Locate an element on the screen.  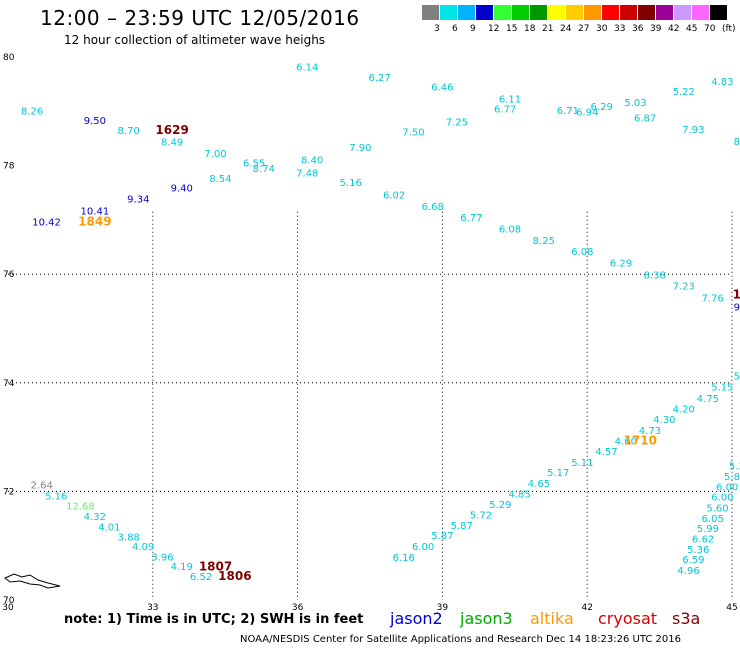
wave-height-label: 12.68 is located at coordinates (80, 506).